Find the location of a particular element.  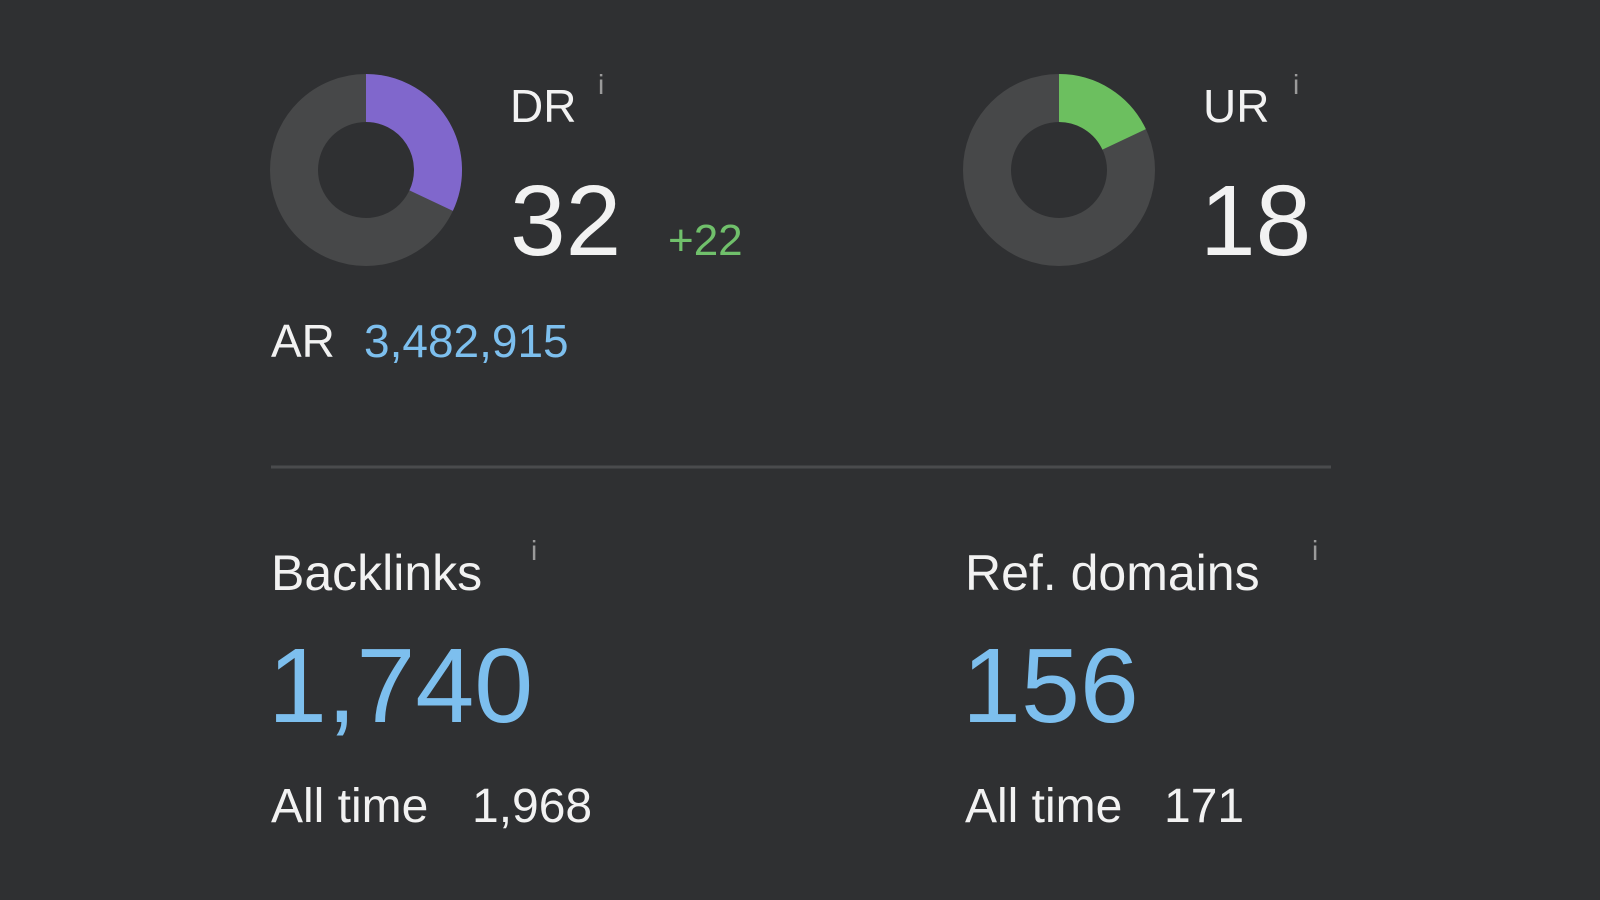

dr-donut is located at coordinates (413, 142).